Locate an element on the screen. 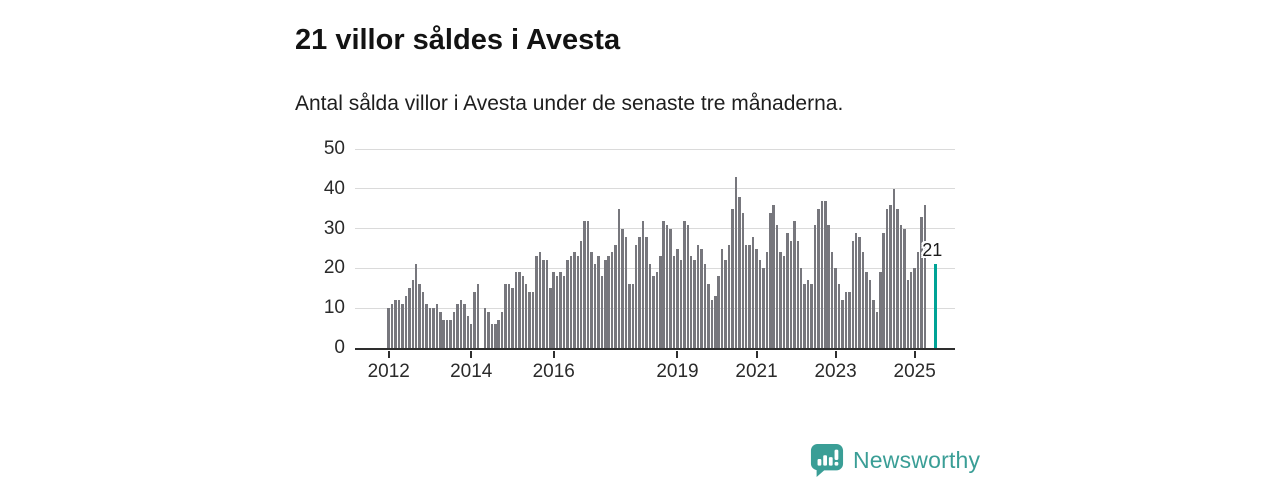 This screenshot has height=480, width=1280. highlight-value-label: 21 is located at coordinates (932, 250).